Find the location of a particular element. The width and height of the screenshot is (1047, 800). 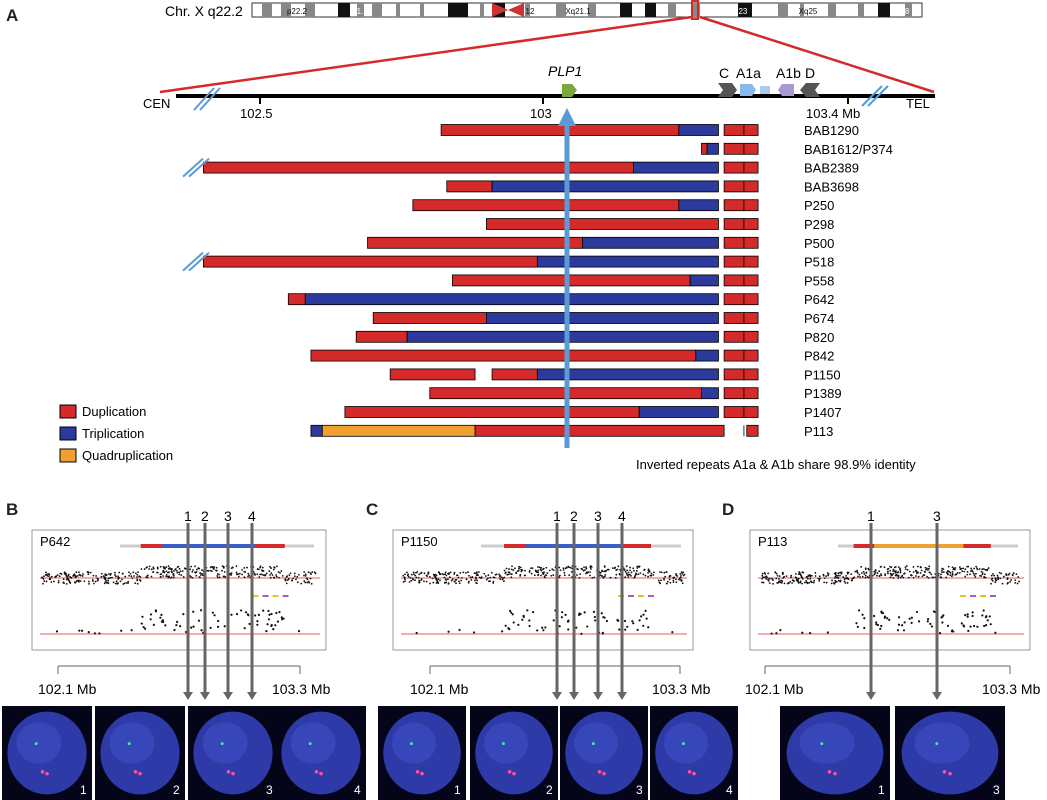

cnv-segment-quad is located at coordinates (398, 430).